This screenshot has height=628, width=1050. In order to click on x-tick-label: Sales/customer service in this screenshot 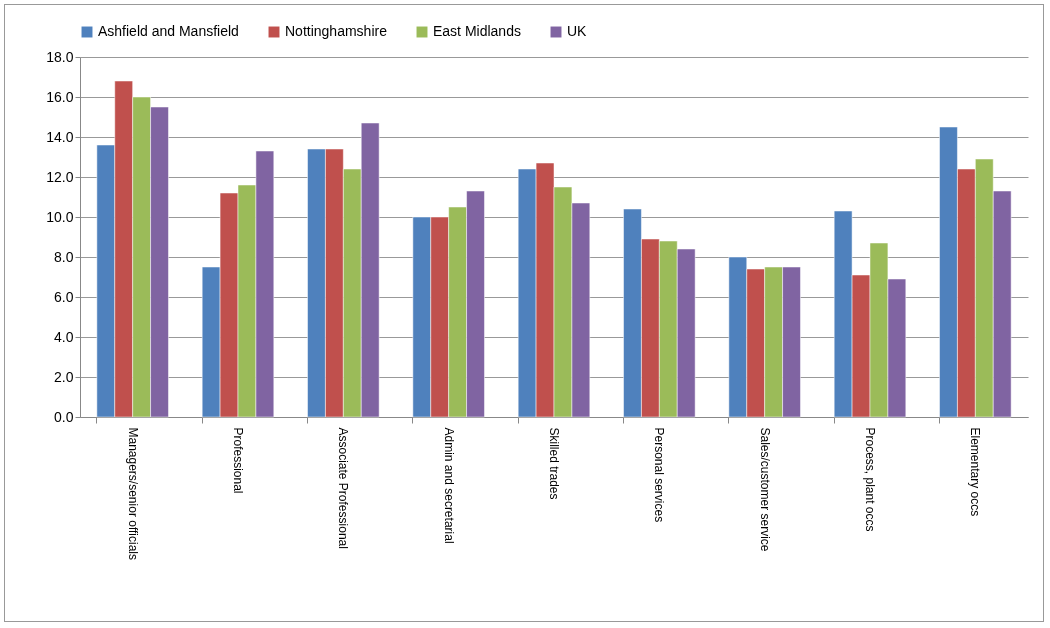, I will do `click(764, 489)`.